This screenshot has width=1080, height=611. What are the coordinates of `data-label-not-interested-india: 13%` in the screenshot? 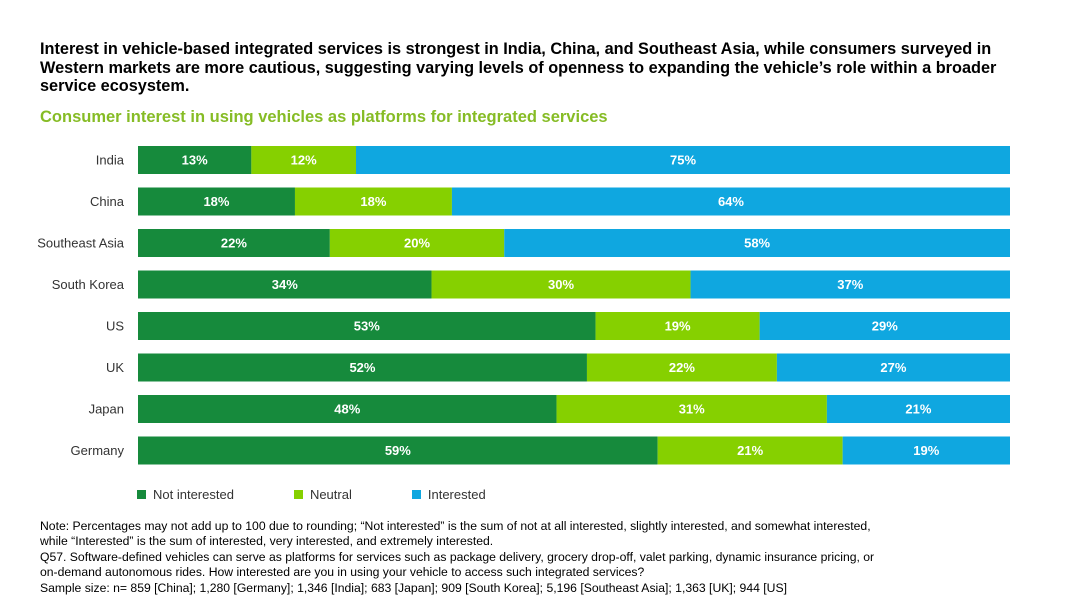 It's located at (195, 160).